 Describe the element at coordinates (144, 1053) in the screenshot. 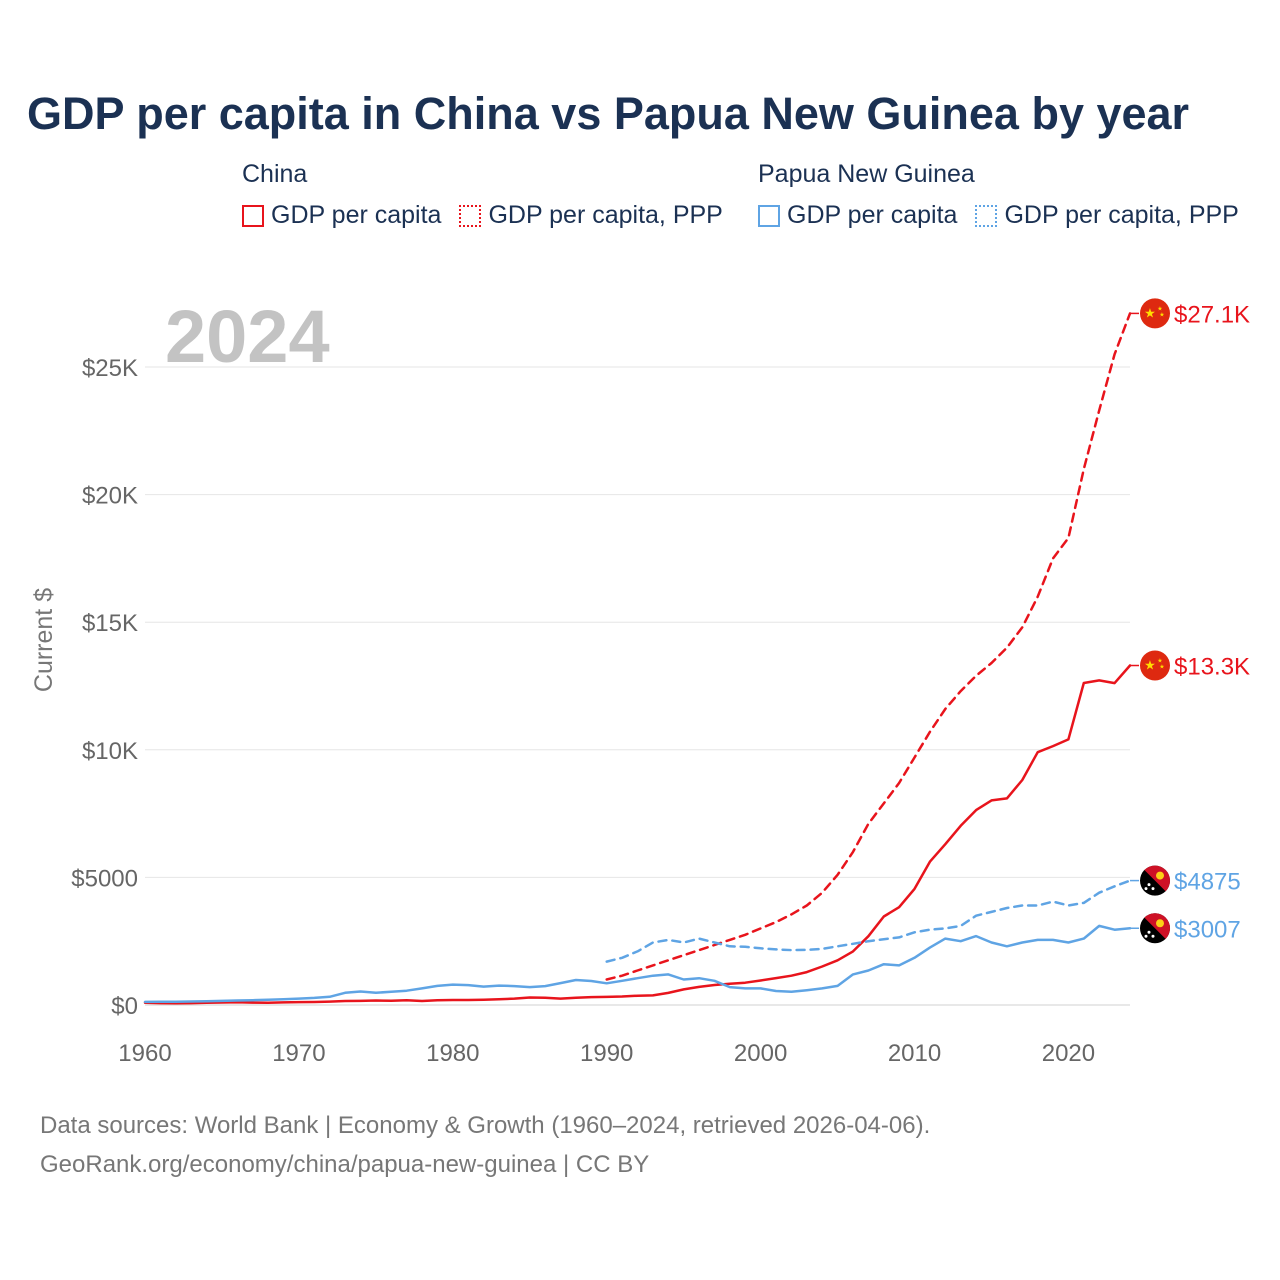

I see `x-tick-label: 1960` at that location.